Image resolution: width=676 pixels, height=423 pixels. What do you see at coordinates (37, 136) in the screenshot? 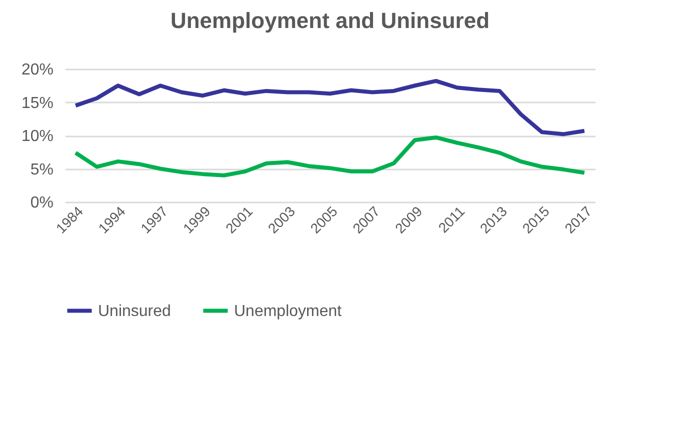
I see `y-tick-label: 10%` at bounding box center [37, 136].